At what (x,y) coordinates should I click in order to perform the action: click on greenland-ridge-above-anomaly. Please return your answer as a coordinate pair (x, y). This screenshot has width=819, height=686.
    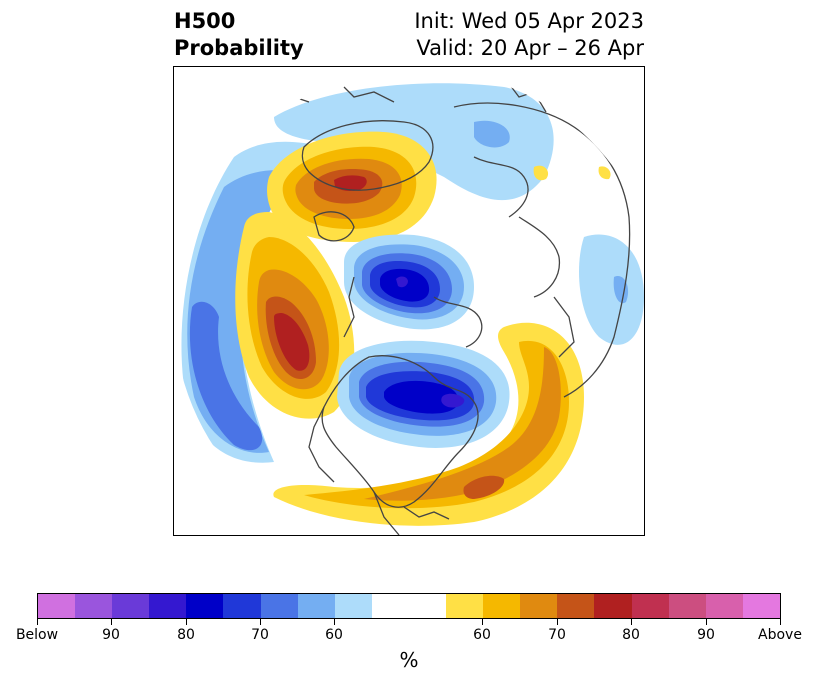
    Looking at the image, I should click on (352, 186).